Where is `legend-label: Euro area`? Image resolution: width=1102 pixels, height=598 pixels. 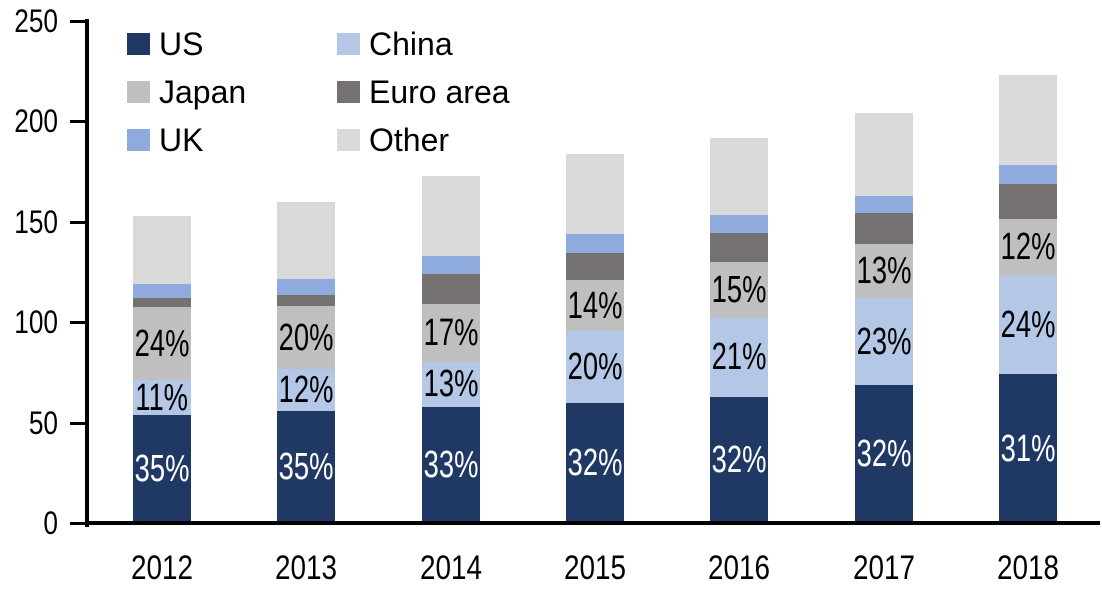
legend-label: Euro area is located at coordinates (439, 92).